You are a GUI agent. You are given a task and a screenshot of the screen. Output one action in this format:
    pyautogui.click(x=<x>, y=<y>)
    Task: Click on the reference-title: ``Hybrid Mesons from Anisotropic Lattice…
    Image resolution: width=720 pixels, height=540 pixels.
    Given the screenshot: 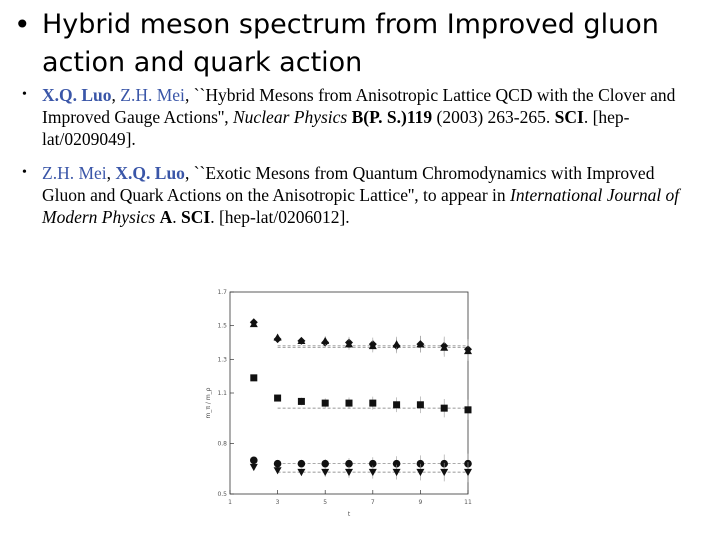 What is the action you would take?
    pyautogui.click(x=359, y=106)
    